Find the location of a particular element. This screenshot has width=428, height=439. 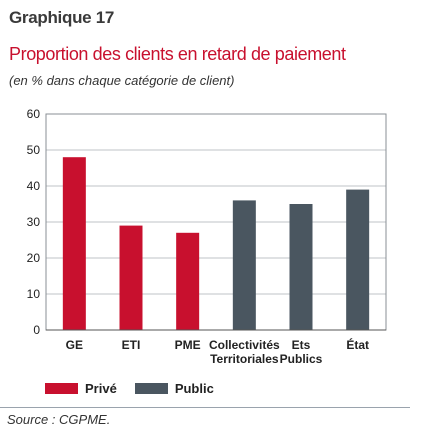

x-tick-label: ETI is located at coordinates (131, 345).